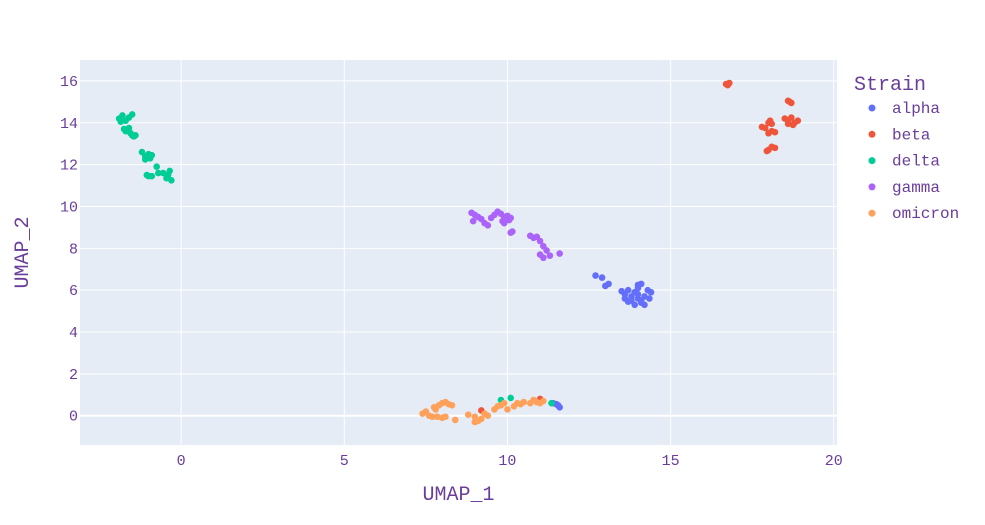  I want to click on y-tick-label: 2, so click(73, 375).